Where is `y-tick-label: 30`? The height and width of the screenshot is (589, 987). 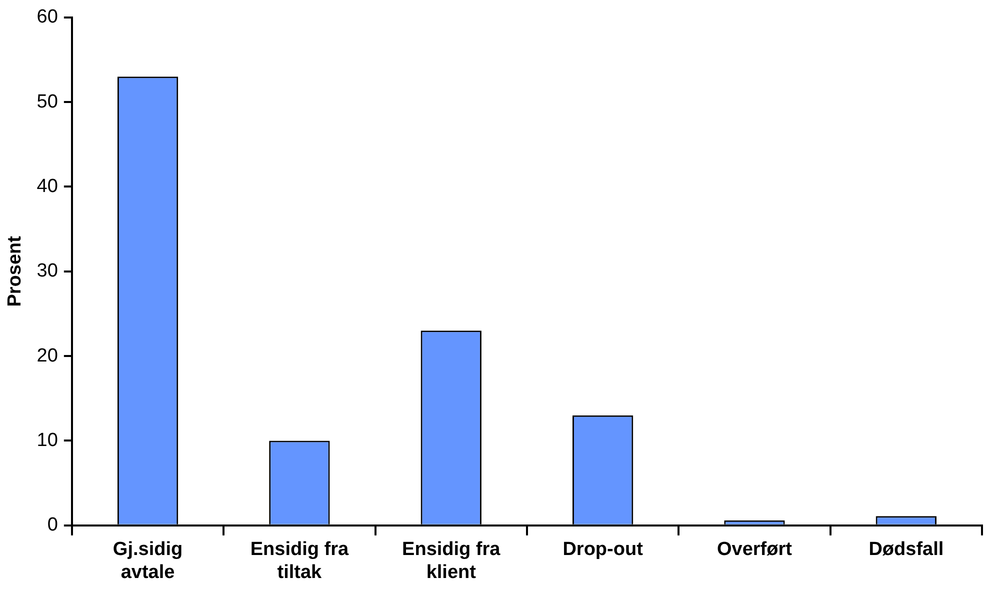 y-tick-label: 30 is located at coordinates (47, 271).